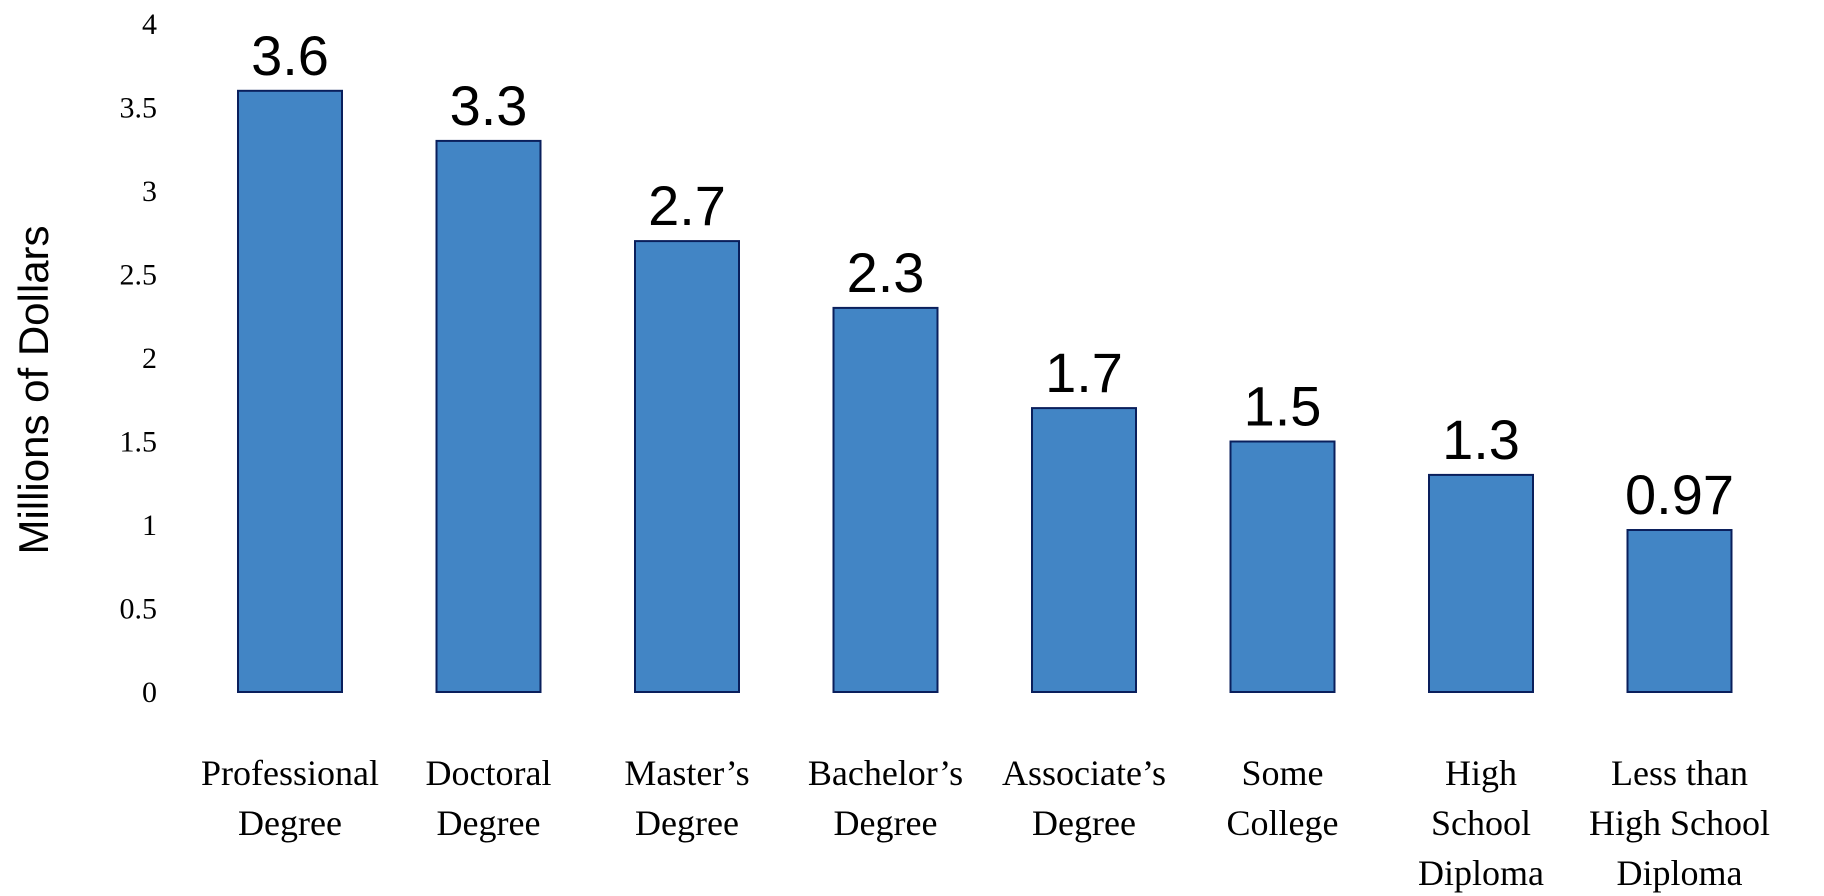  Describe the element at coordinates (489, 773) in the screenshot. I see `x-category-label-line: Doctoral` at that location.